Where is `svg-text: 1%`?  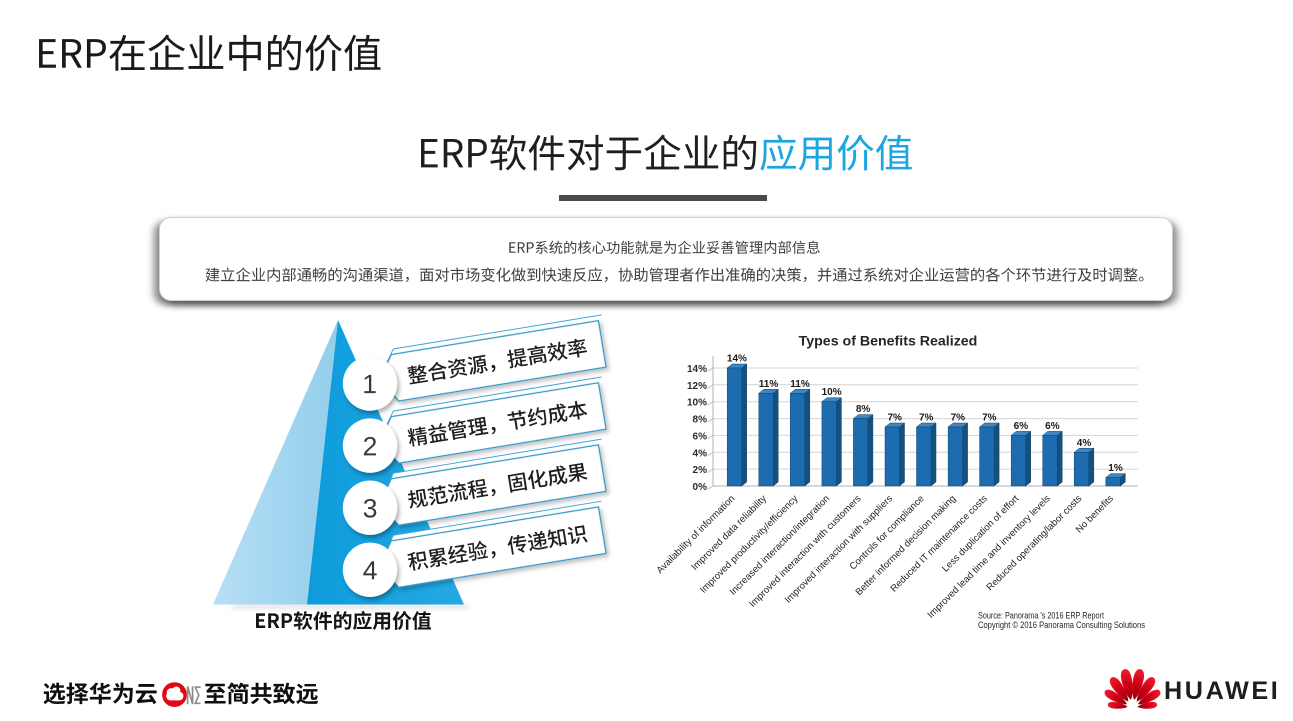
svg-text: 1% is located at coordinates (1115, 468).